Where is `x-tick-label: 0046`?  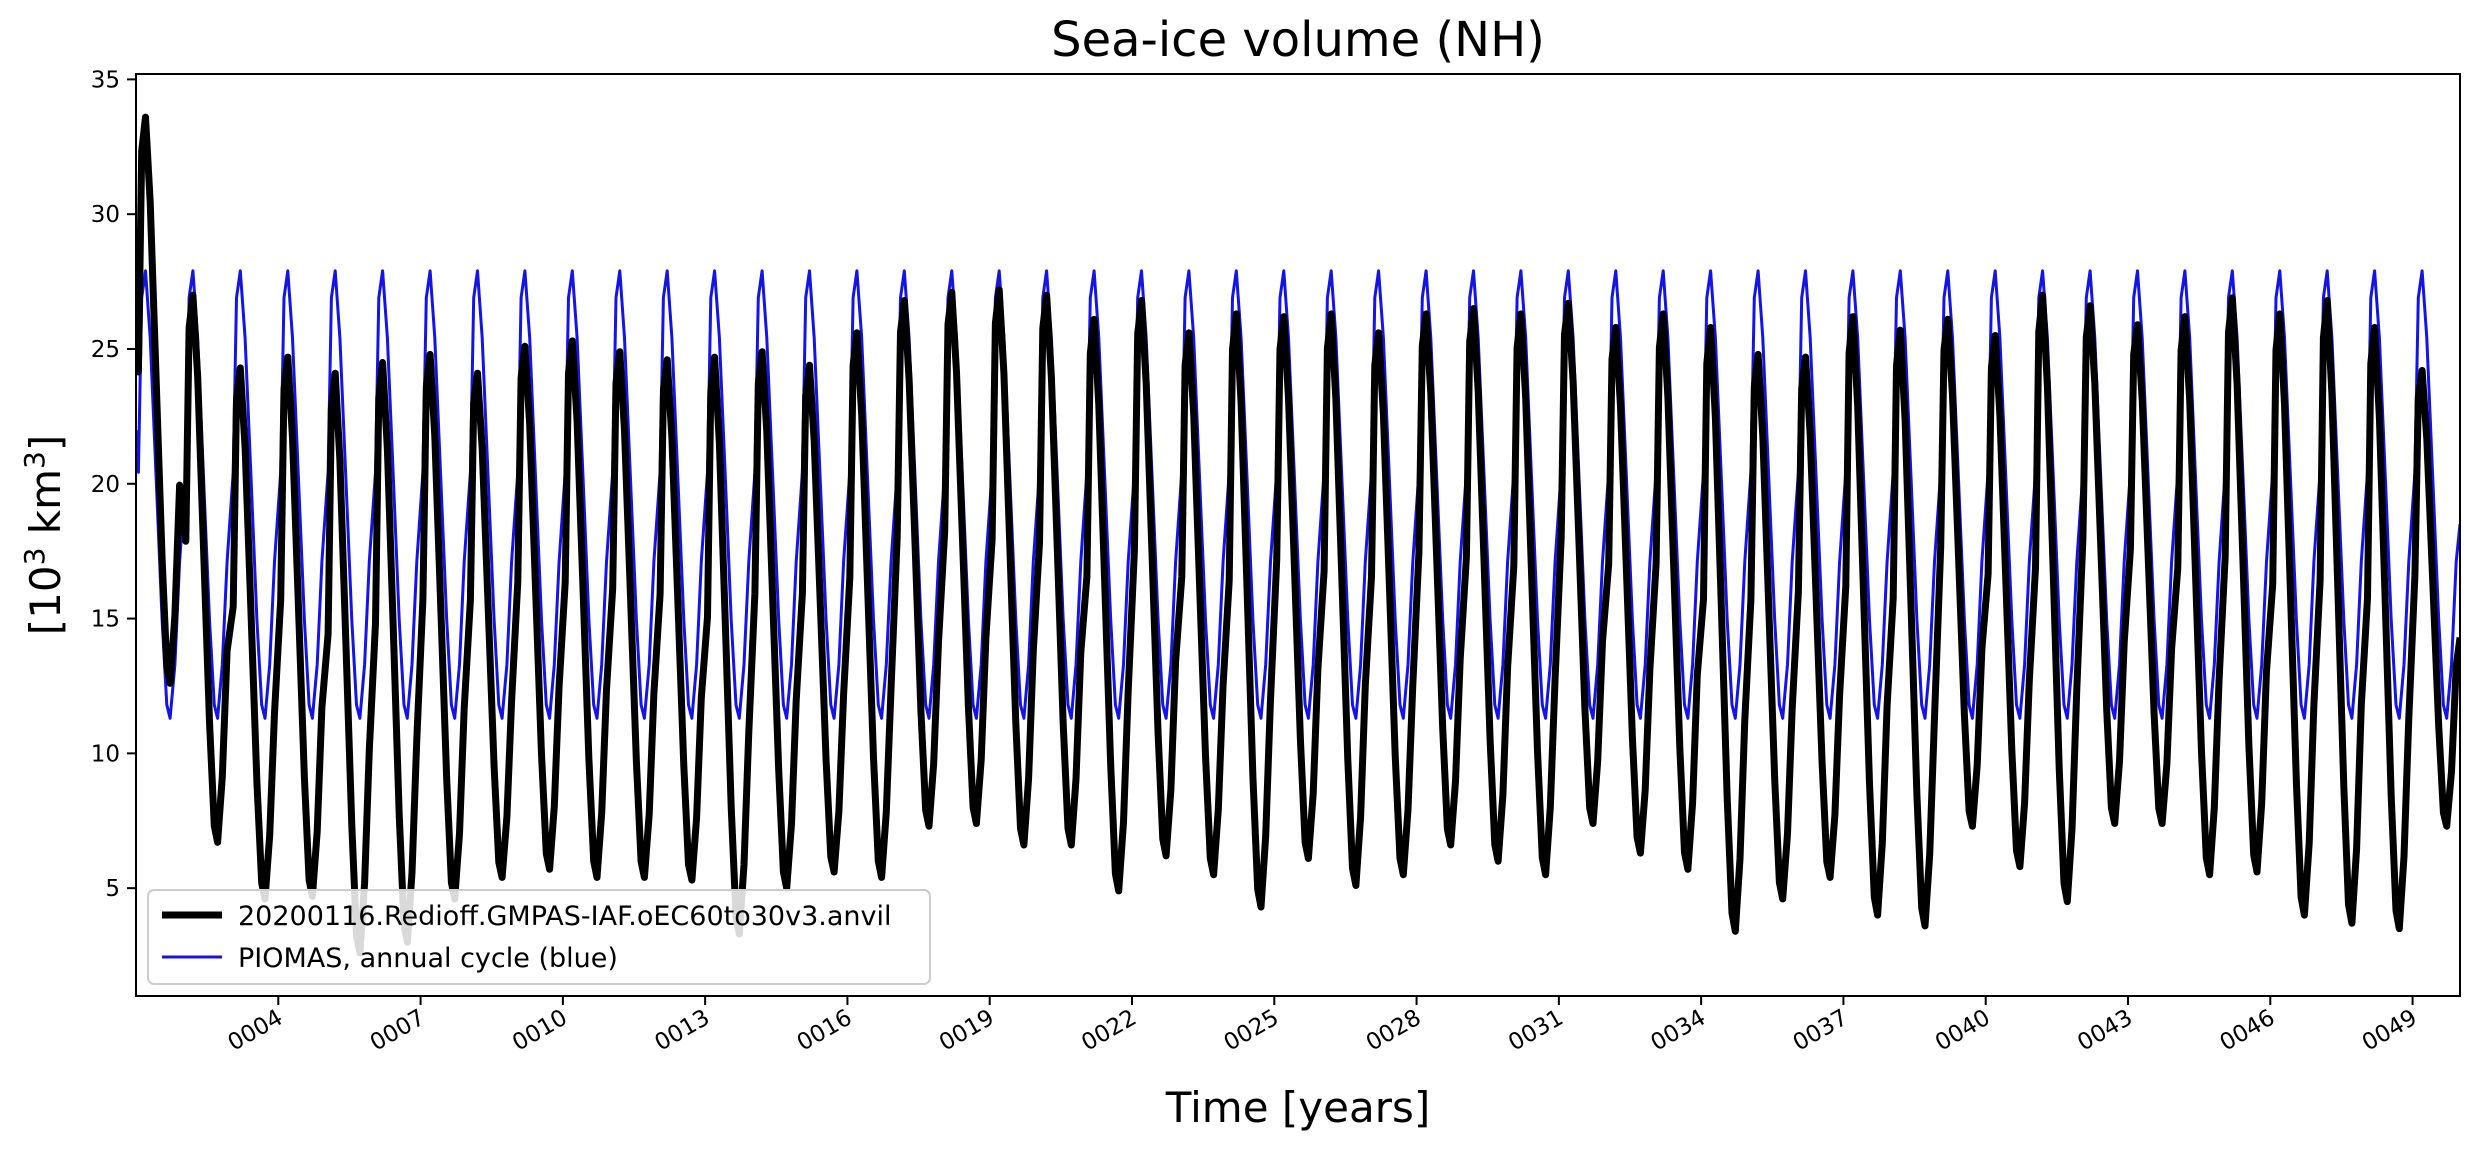 x-tick-label: 0046 is located at coordinates (2248, 1031).